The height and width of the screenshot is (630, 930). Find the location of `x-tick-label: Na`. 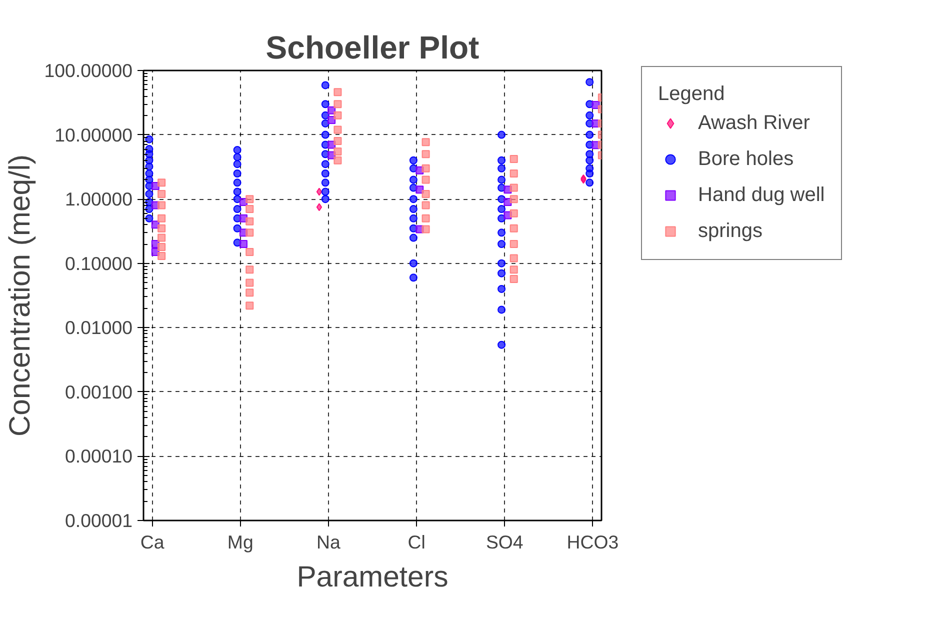

x-tick-label: Na is located at coordinates (329, 542).